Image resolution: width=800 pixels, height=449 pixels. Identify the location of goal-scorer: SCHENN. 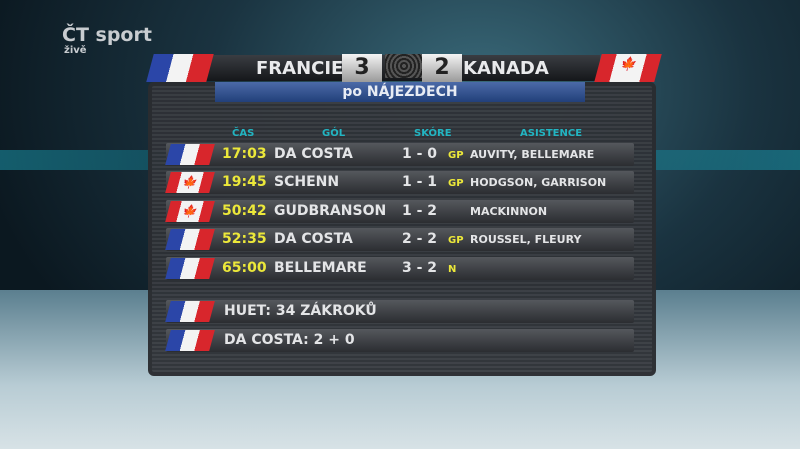
(307, 182).